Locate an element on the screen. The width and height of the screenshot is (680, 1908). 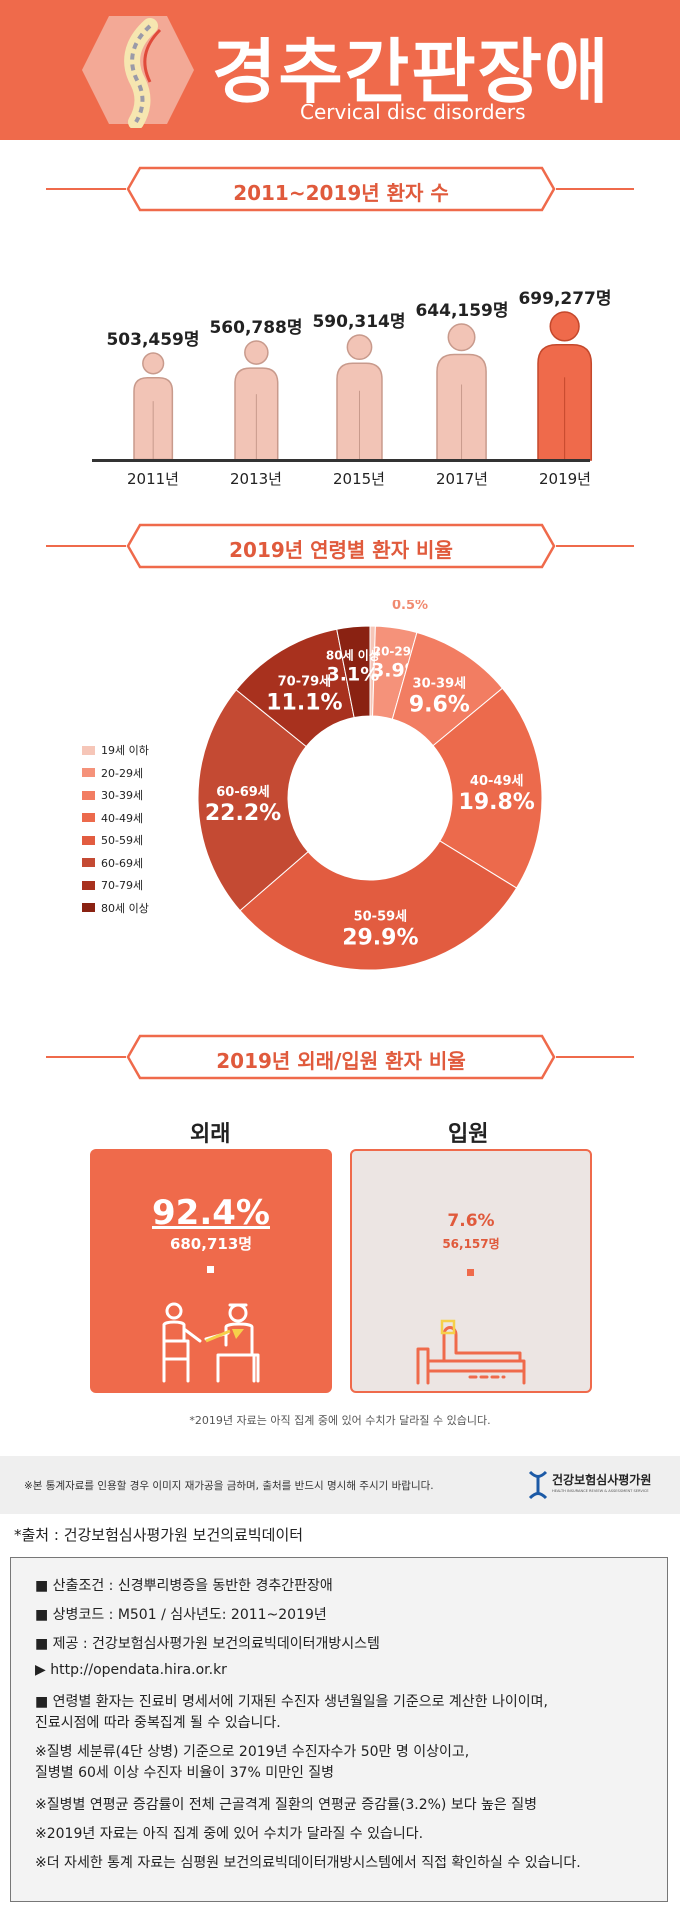
legend-item: 70-79세 is located at coordinates (112, 885).